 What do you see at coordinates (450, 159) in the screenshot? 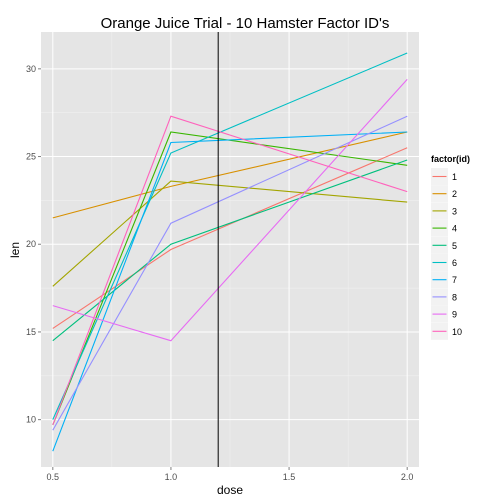
I see `legend-title: factor(id)` at bounding box center [450, 159].